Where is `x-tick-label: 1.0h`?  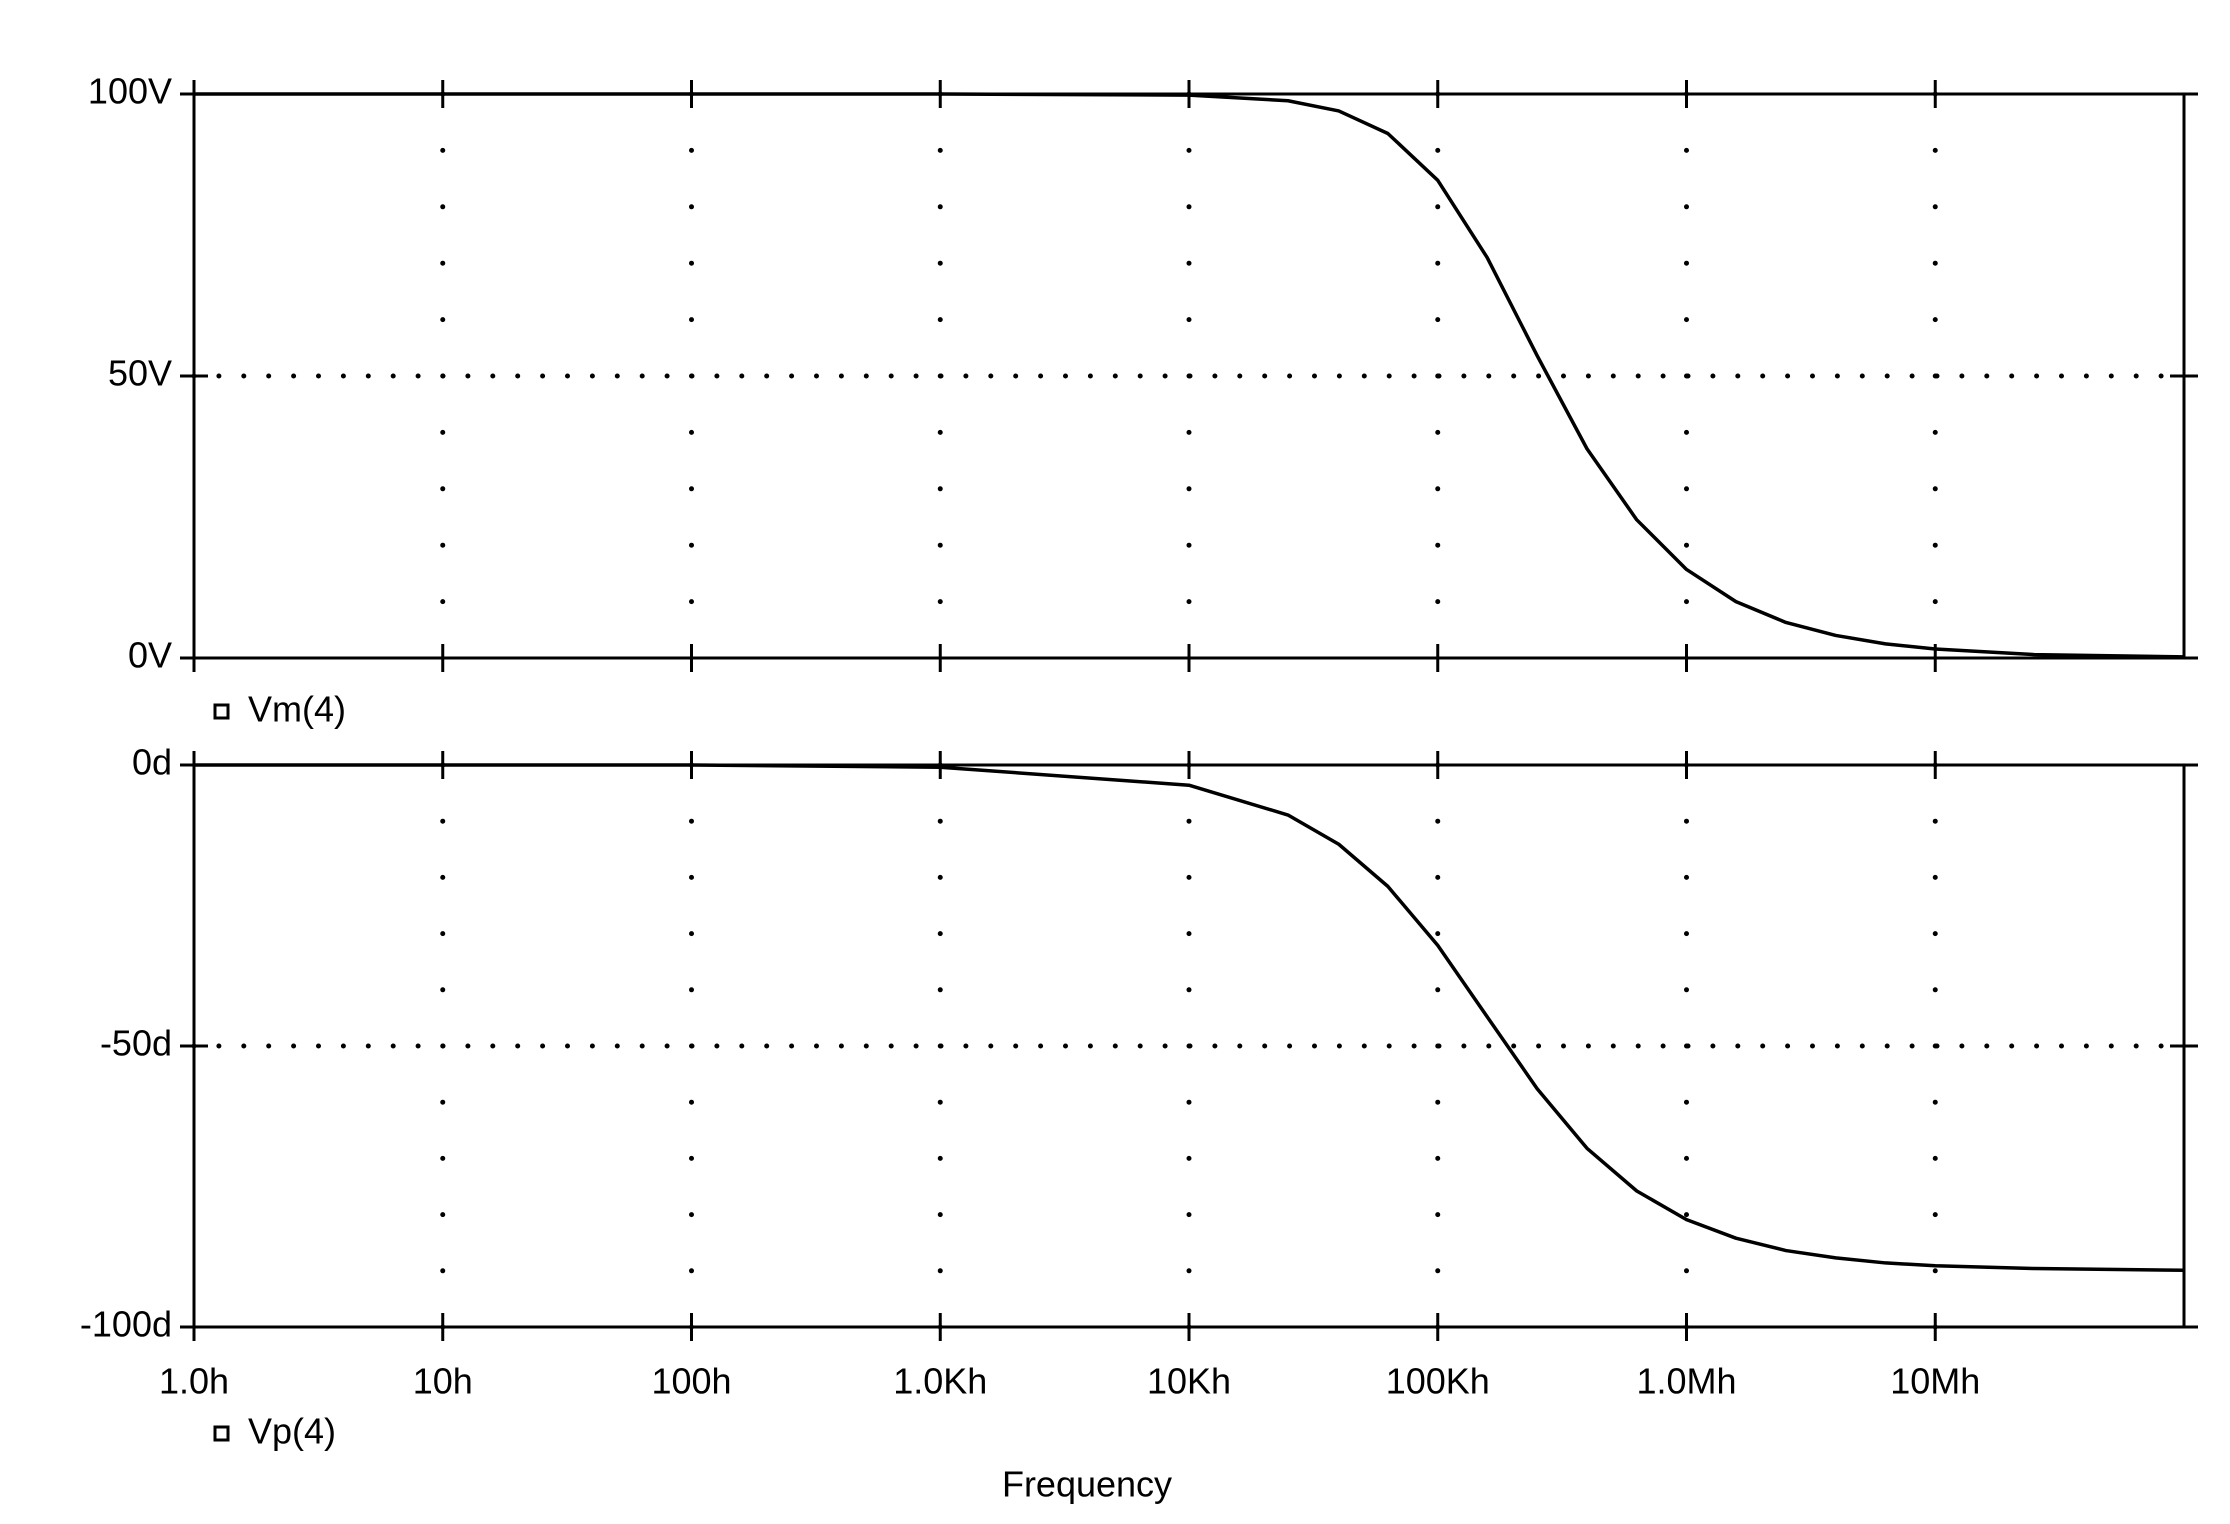
x-tick-label: 1.0h is located at coordinates (194, 1381).